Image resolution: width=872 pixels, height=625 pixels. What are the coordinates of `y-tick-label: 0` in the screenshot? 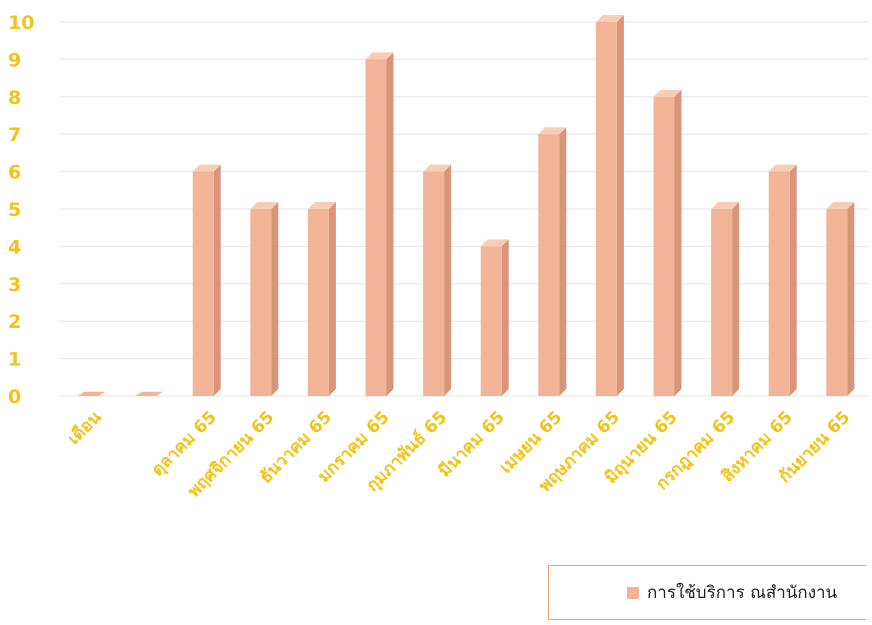 It's located at (14, 397).